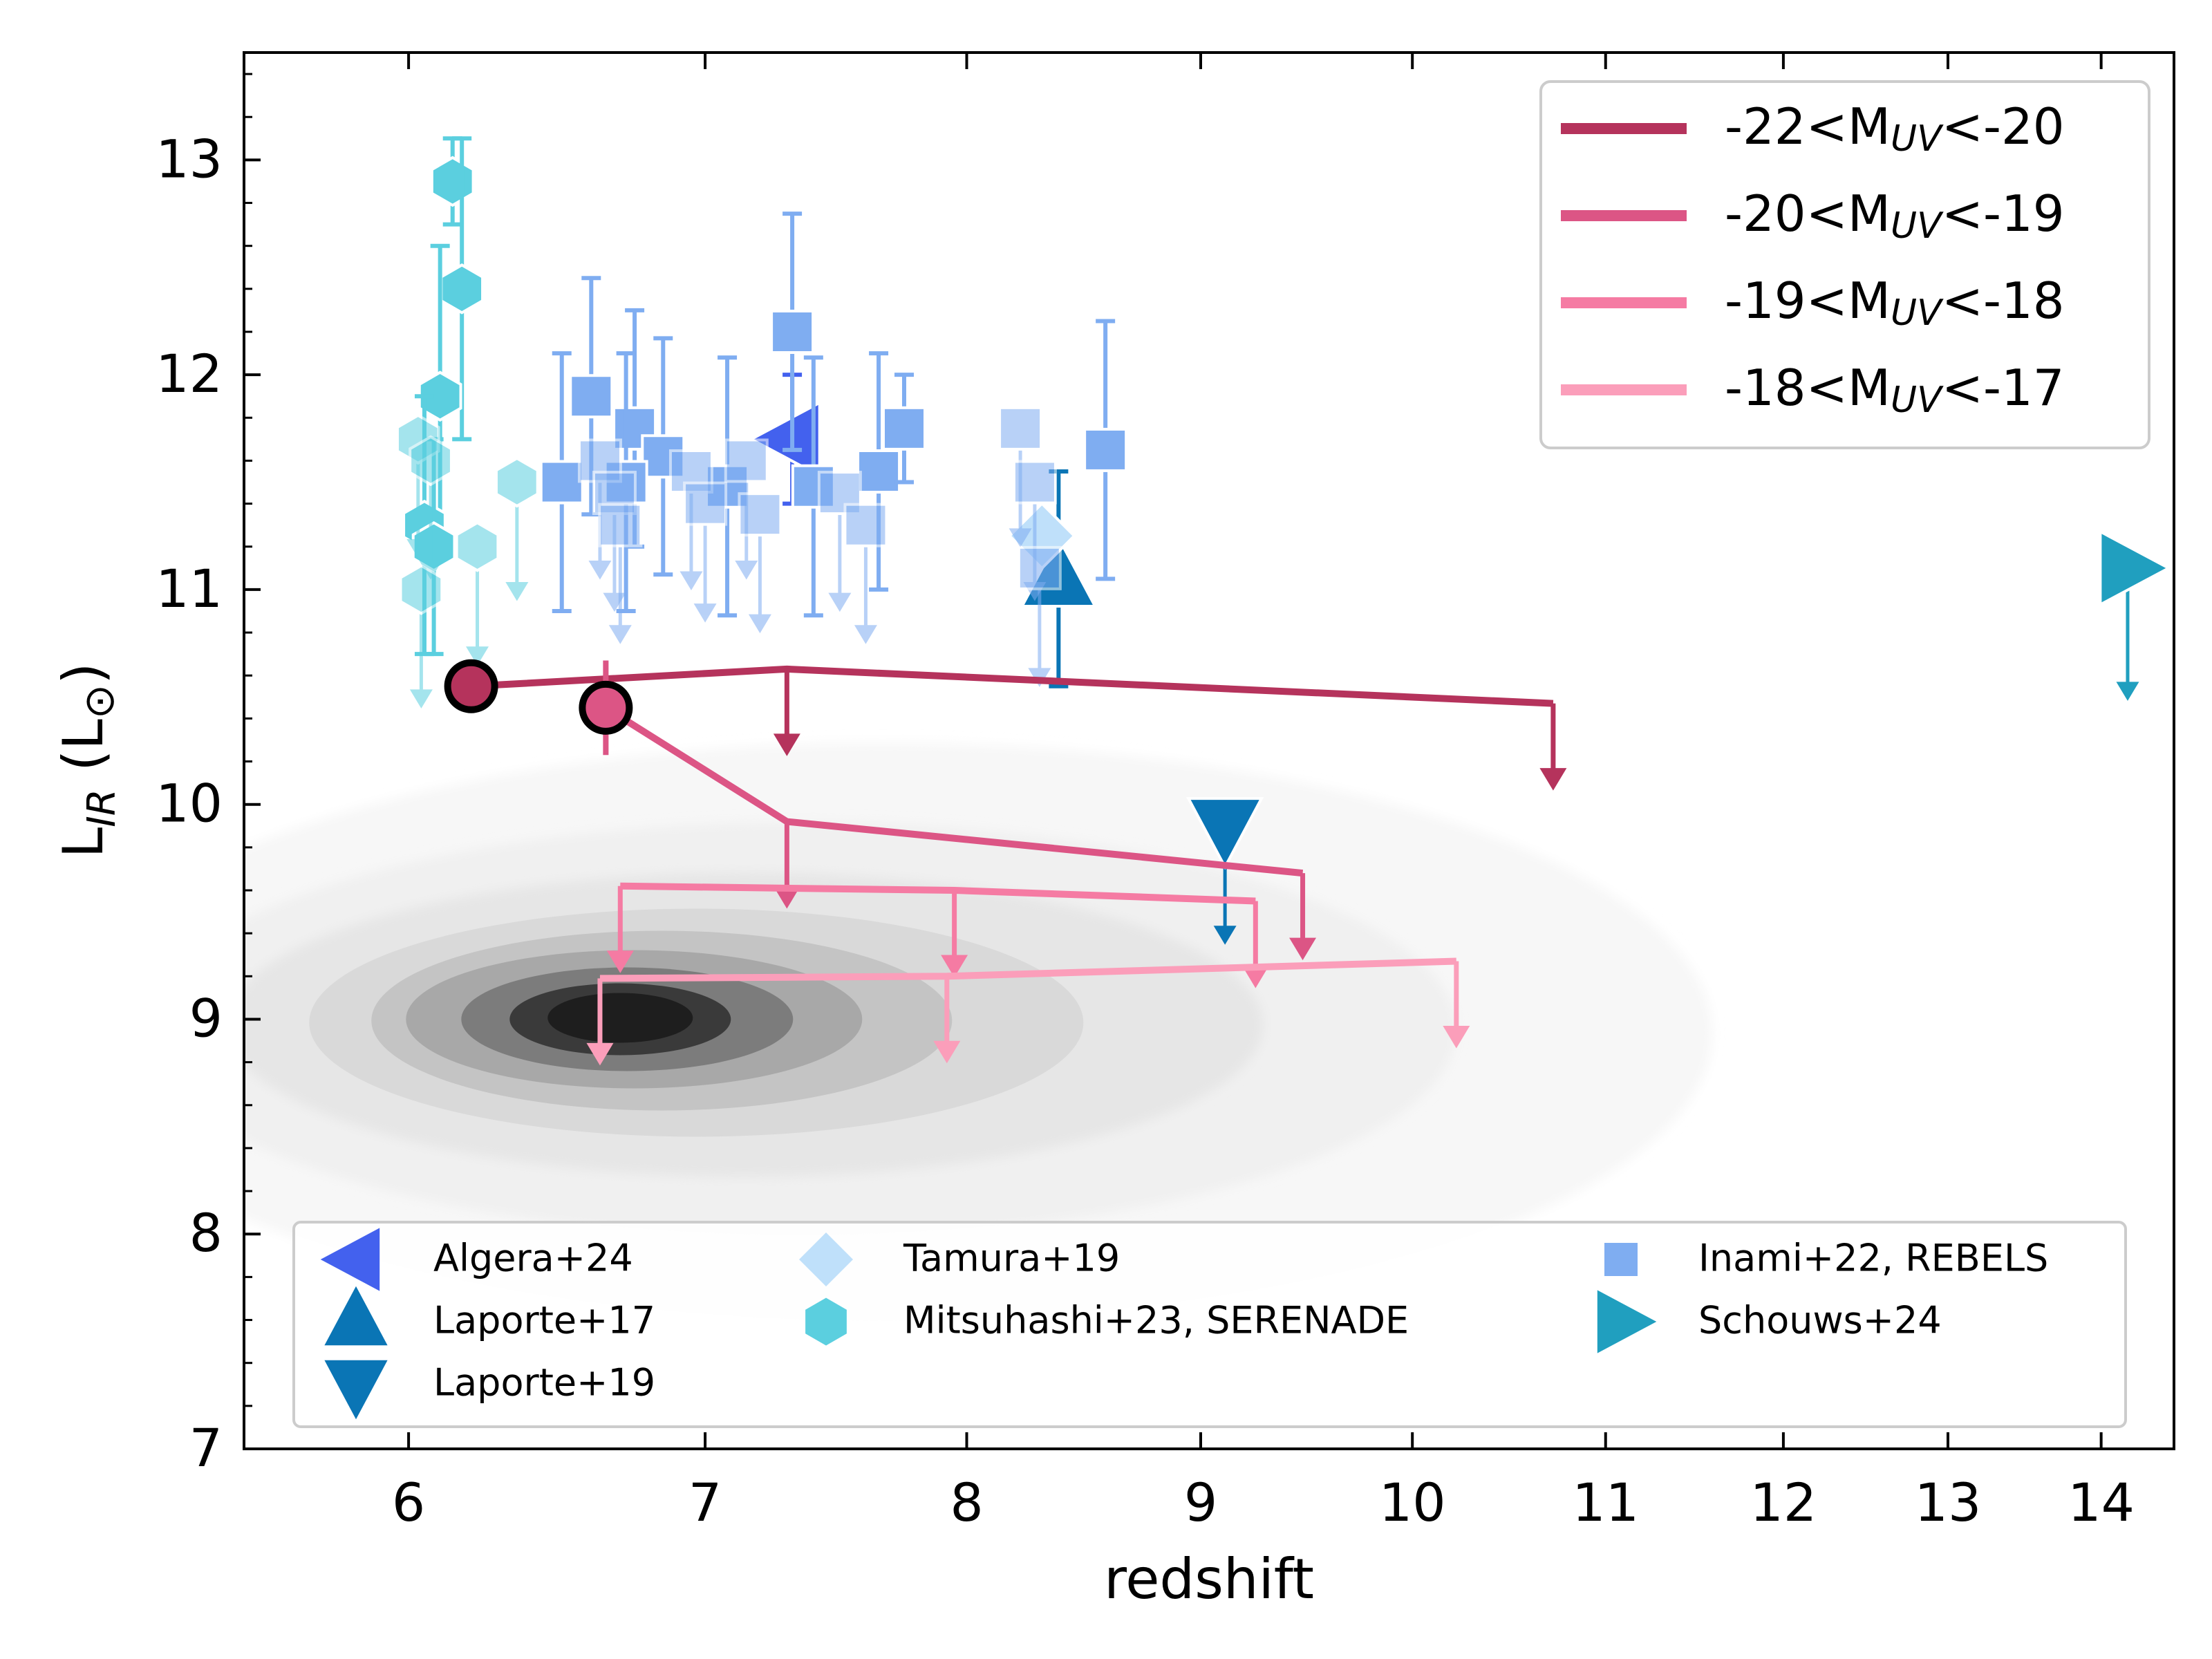  Describe the element at coordinates (1006, 862) in the screenshot. I see `stacked-series` at that location.